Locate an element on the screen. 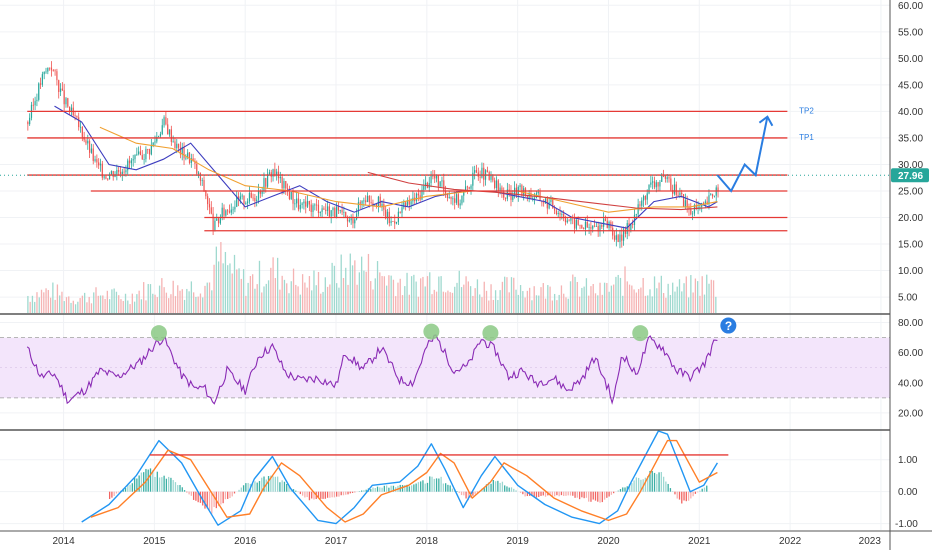 The image size is (932, 550). projection-arrow-head is located at coordinates (766, 121).